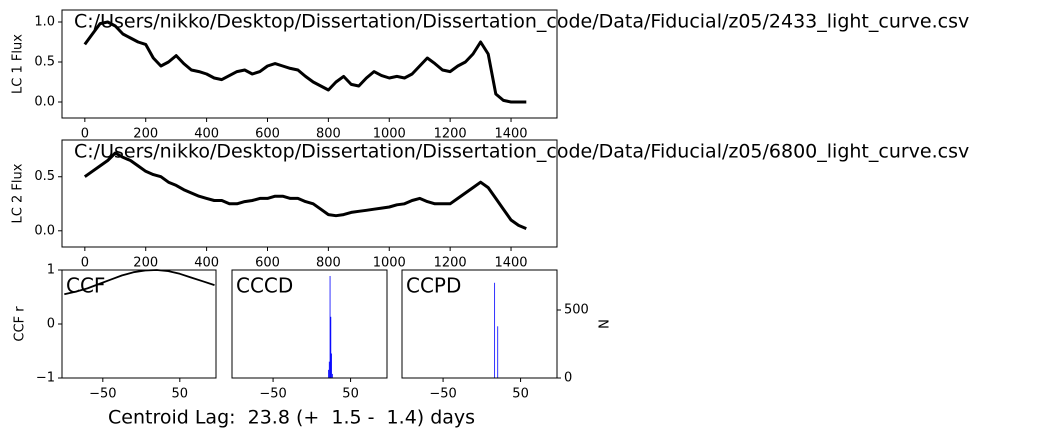  I want to click on y2-tick-label: 500, so click(576, 309).